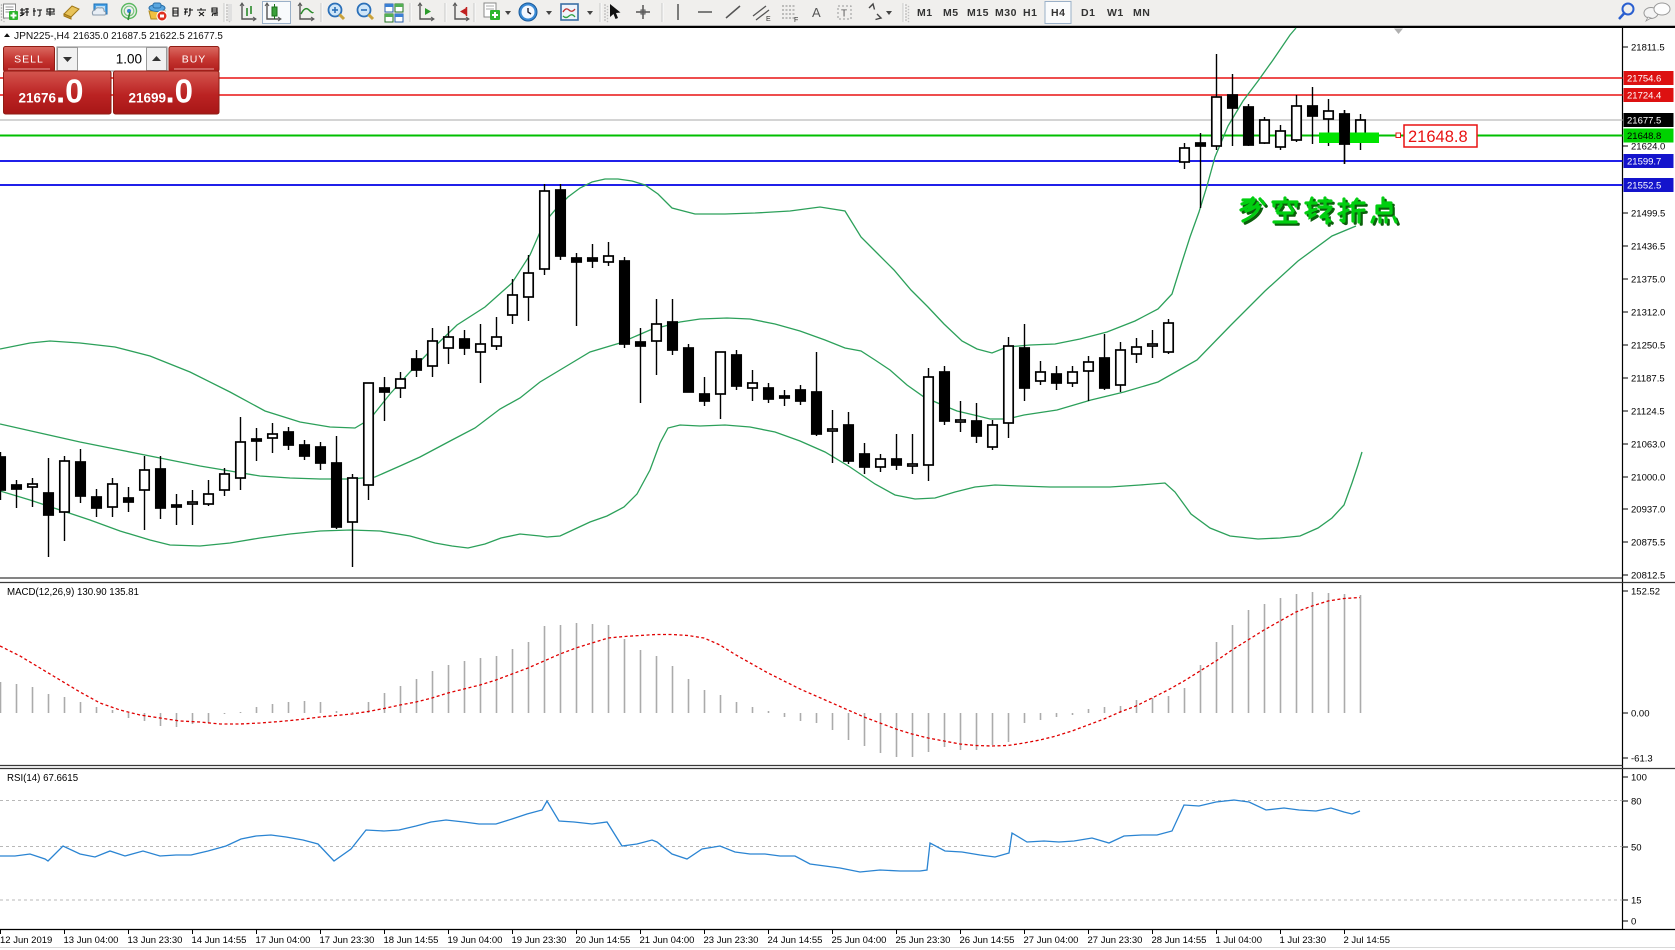 The image size is (1675, 950). I want to click on svg-text: 50, so click(1636, 848).